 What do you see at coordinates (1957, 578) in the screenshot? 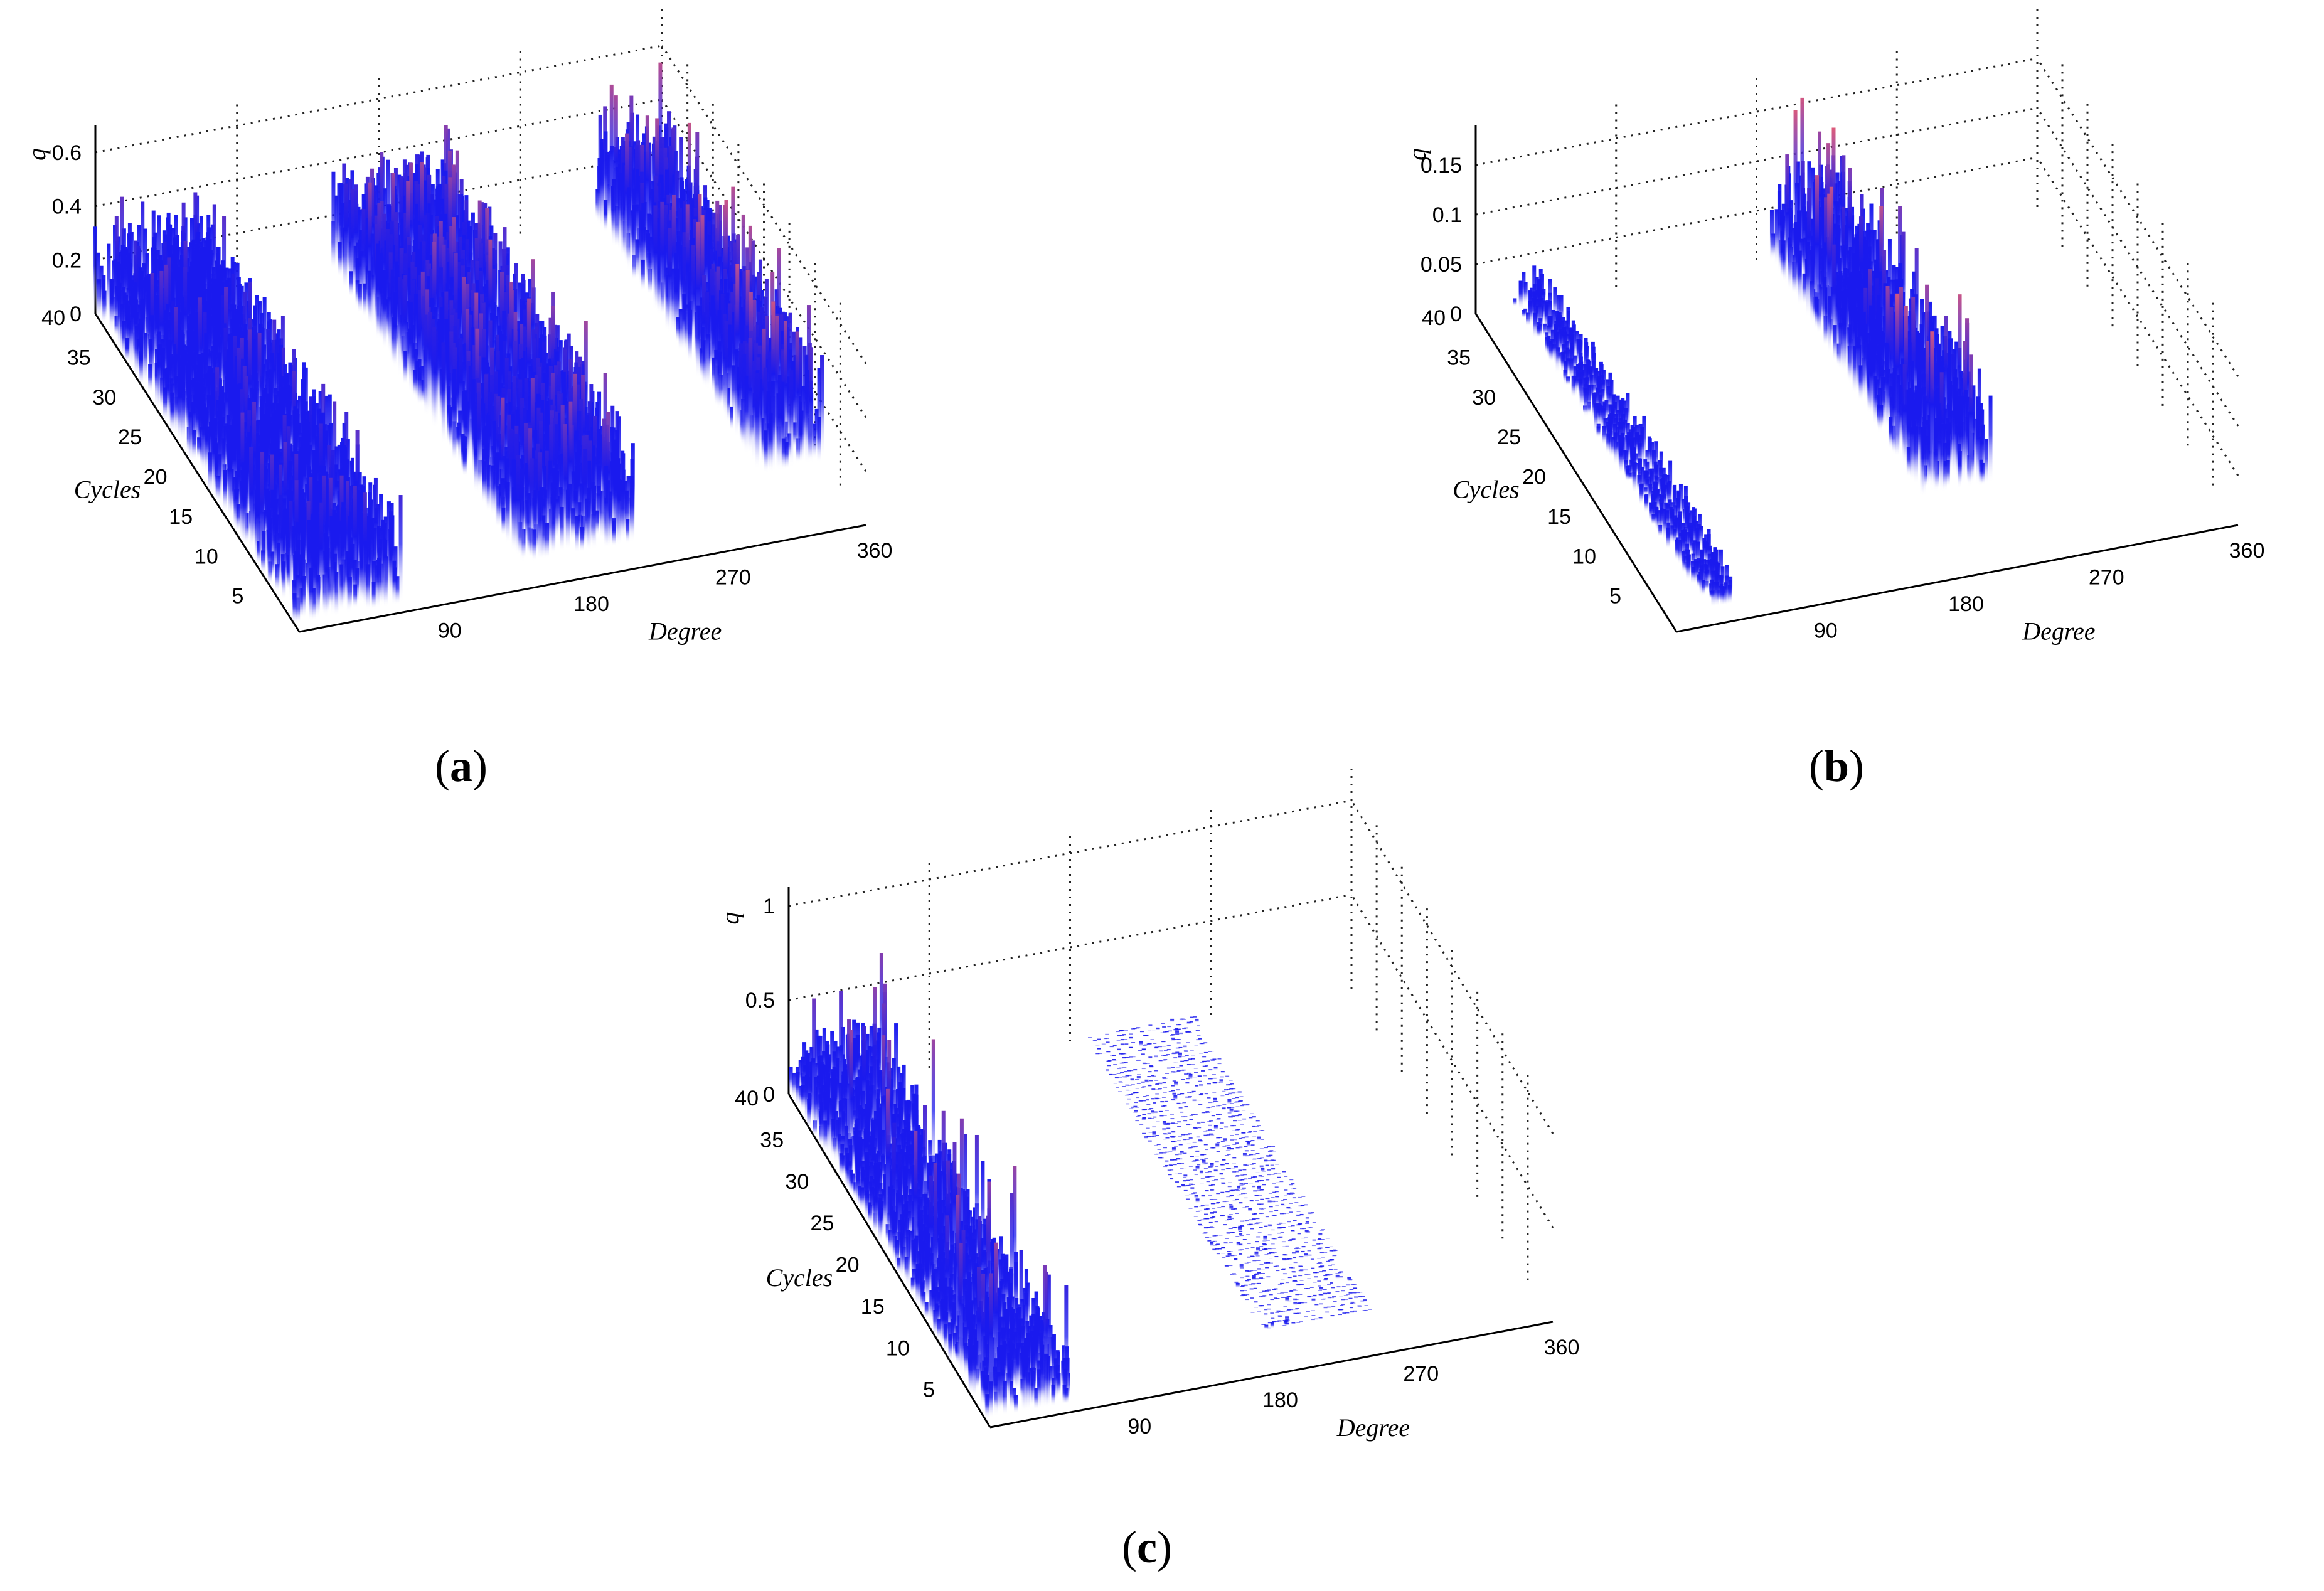
I see `x-axis-b` at bounding box center [1957, 578].